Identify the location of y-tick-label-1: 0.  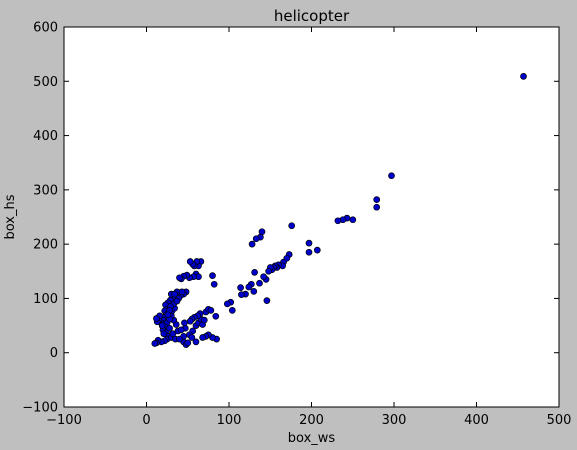
(54, 353).